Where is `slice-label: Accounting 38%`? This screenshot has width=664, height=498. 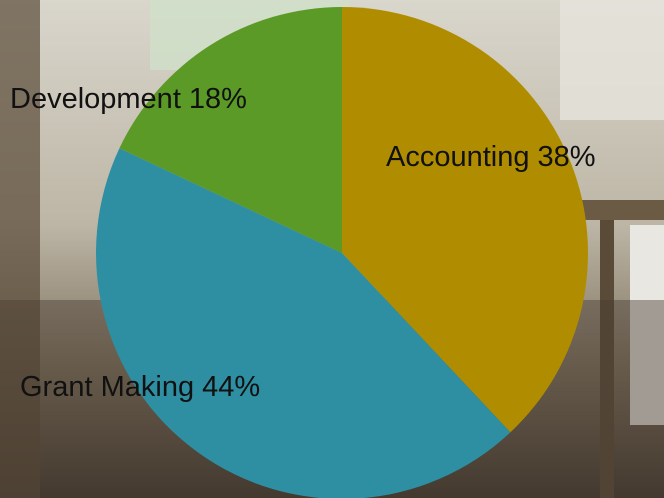 slice-label: Accounting 38% is located at coordinates (491, 157).